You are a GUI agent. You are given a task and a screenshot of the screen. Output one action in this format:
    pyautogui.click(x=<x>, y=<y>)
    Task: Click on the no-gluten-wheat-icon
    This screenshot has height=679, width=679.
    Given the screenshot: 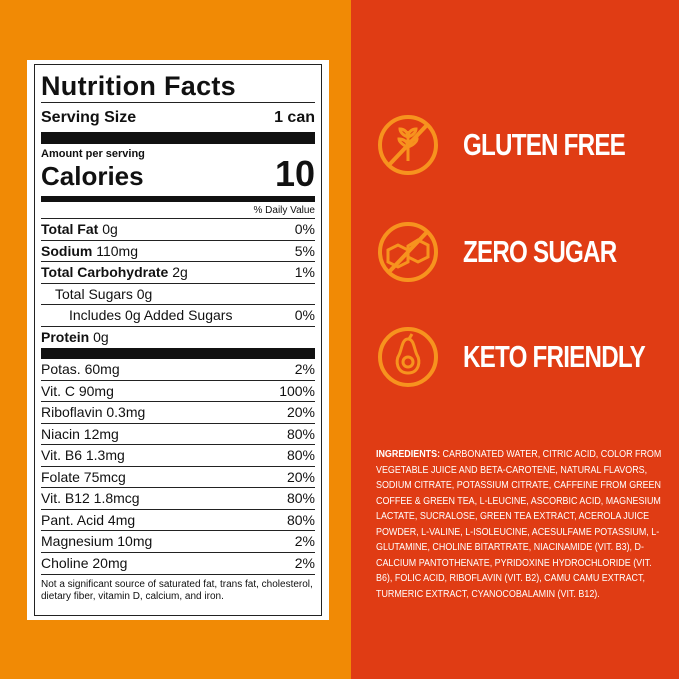 What is the action you would take?
    pyautogui.click(x=408, y=145)
    